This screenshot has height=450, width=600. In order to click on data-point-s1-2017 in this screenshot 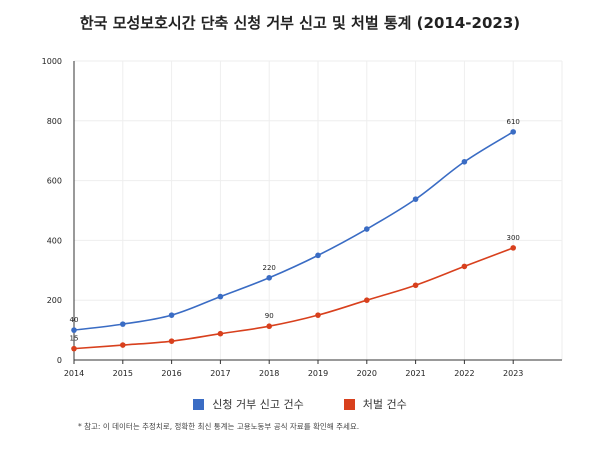, I will do `click(220, 333)`.